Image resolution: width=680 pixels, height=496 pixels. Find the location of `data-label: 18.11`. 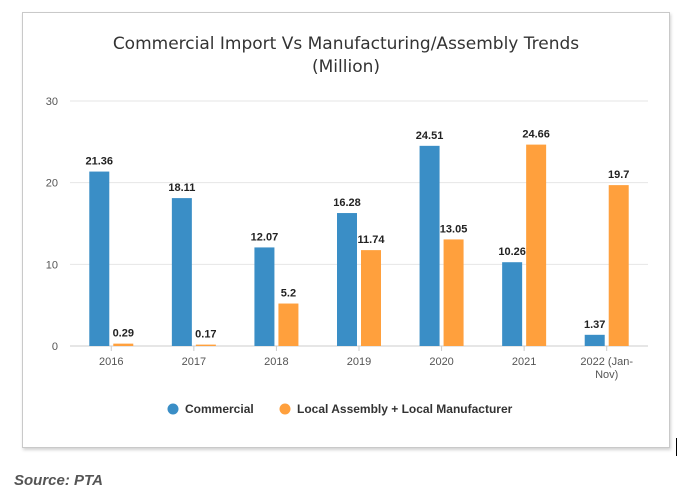

data-label: 18.11 is located at coordinates (181, 188).